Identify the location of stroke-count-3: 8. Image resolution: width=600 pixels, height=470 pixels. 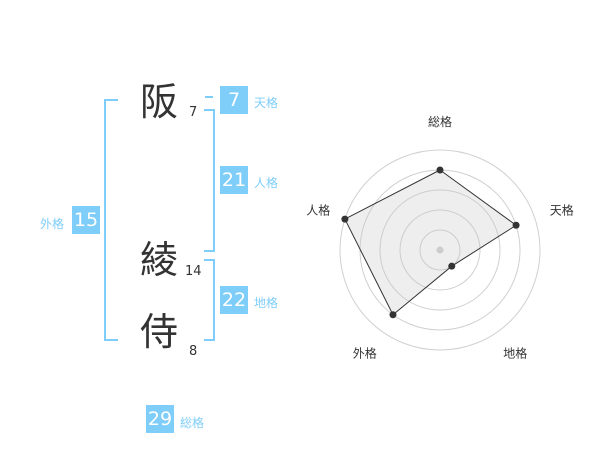
(193, 351).